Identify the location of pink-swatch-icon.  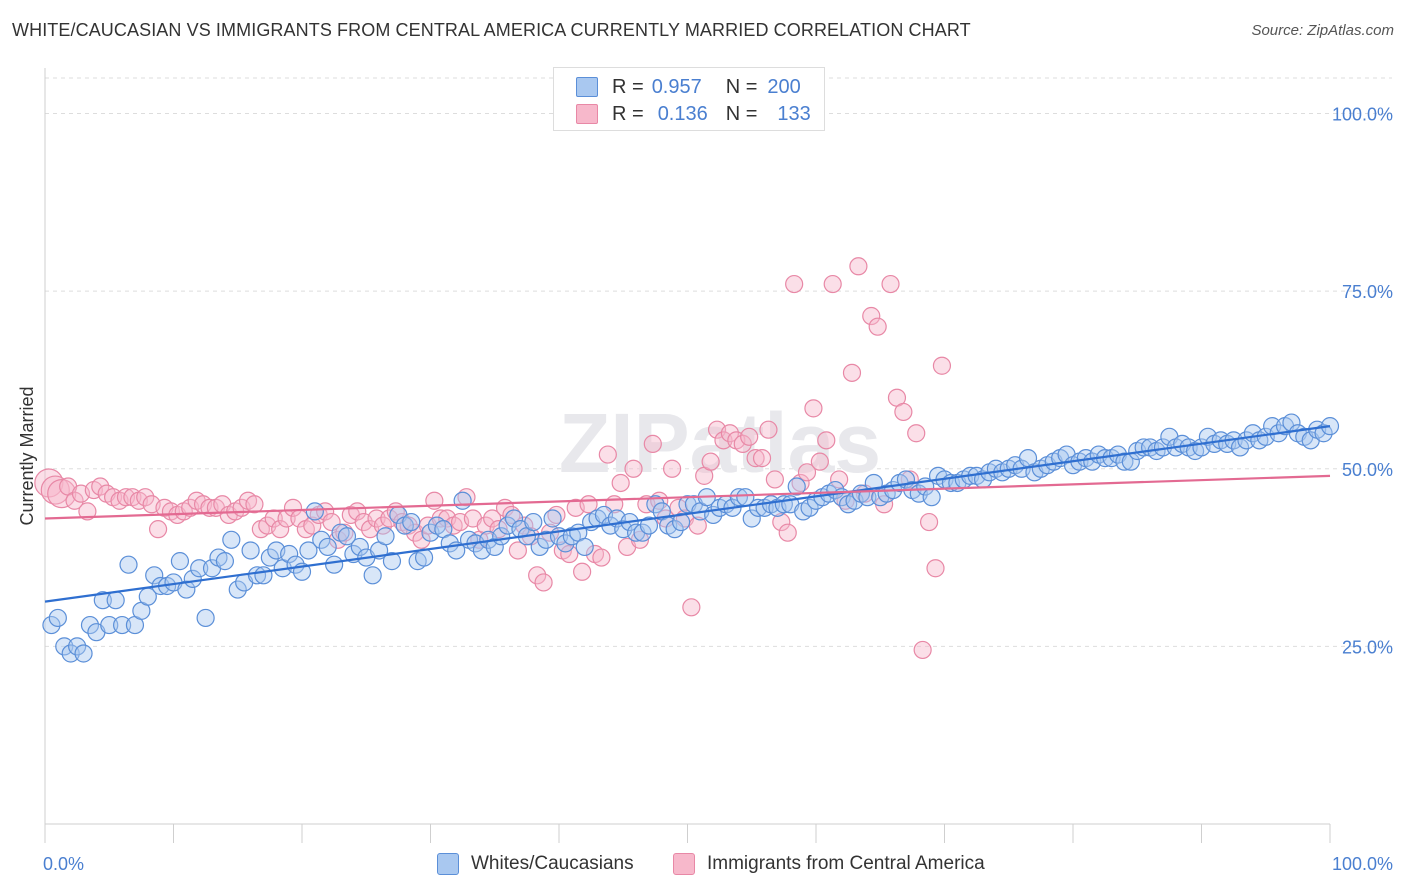
(684, 864).